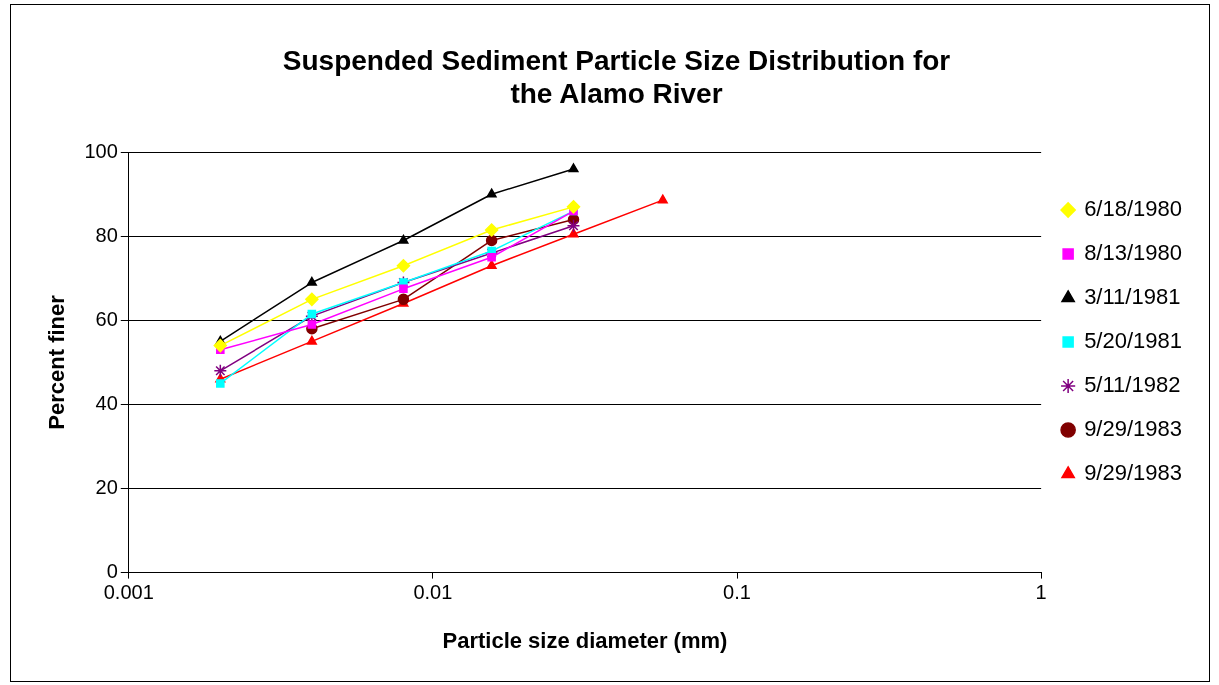 Image resolution: width=1219 pixels, height=685 pixels. What do you see at coordinates (106, 487) in the screenshot?
I see `y-tick-label: 20` at bounding box center [106, 487].